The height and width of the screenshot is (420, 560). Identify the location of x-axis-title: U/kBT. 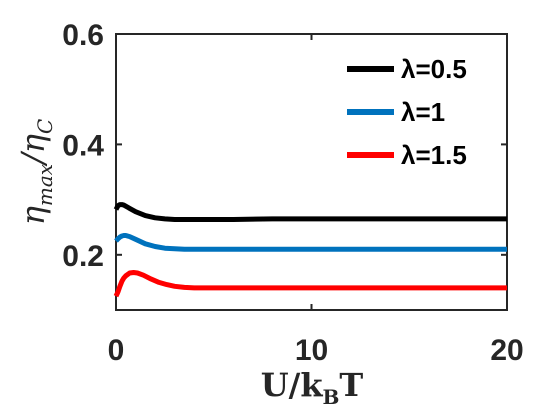
(312, 387).